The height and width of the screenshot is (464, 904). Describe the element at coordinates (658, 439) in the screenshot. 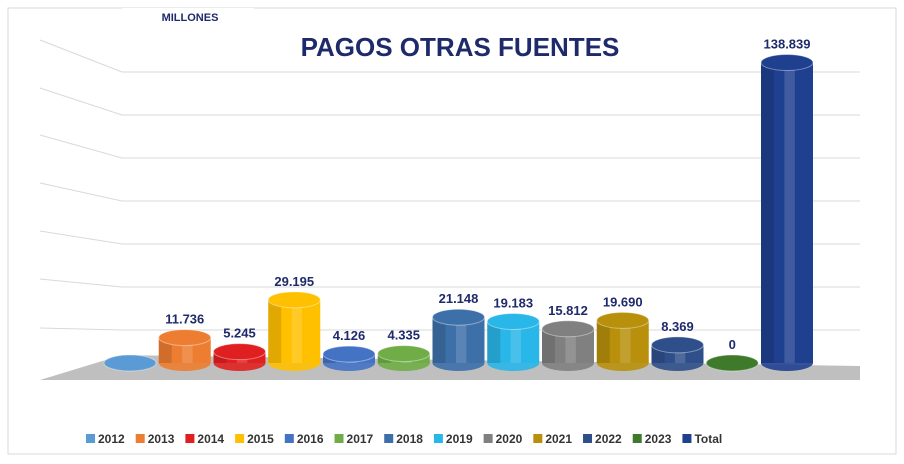

I see `legend-label: 2023` at that location.